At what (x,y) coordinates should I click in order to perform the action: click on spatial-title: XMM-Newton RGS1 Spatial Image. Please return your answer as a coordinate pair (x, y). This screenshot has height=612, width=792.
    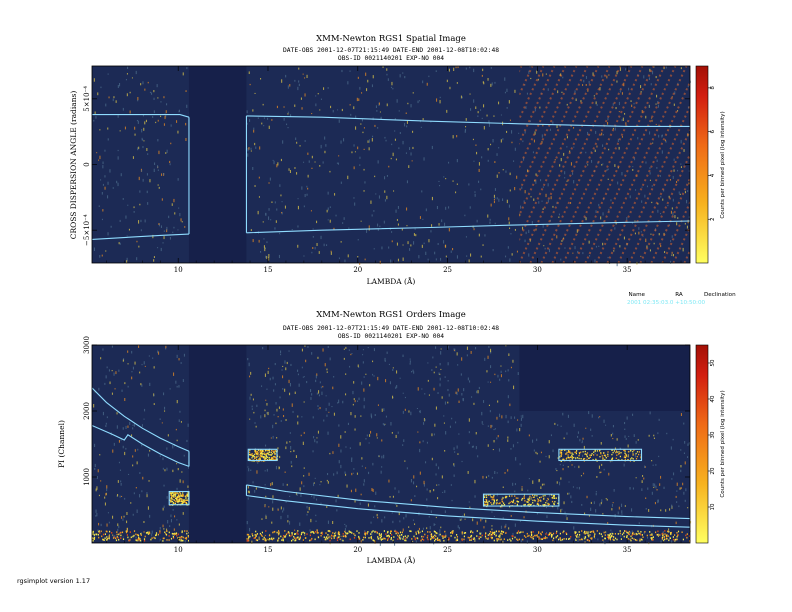
    Looking at the image, I should click on (391, 39).